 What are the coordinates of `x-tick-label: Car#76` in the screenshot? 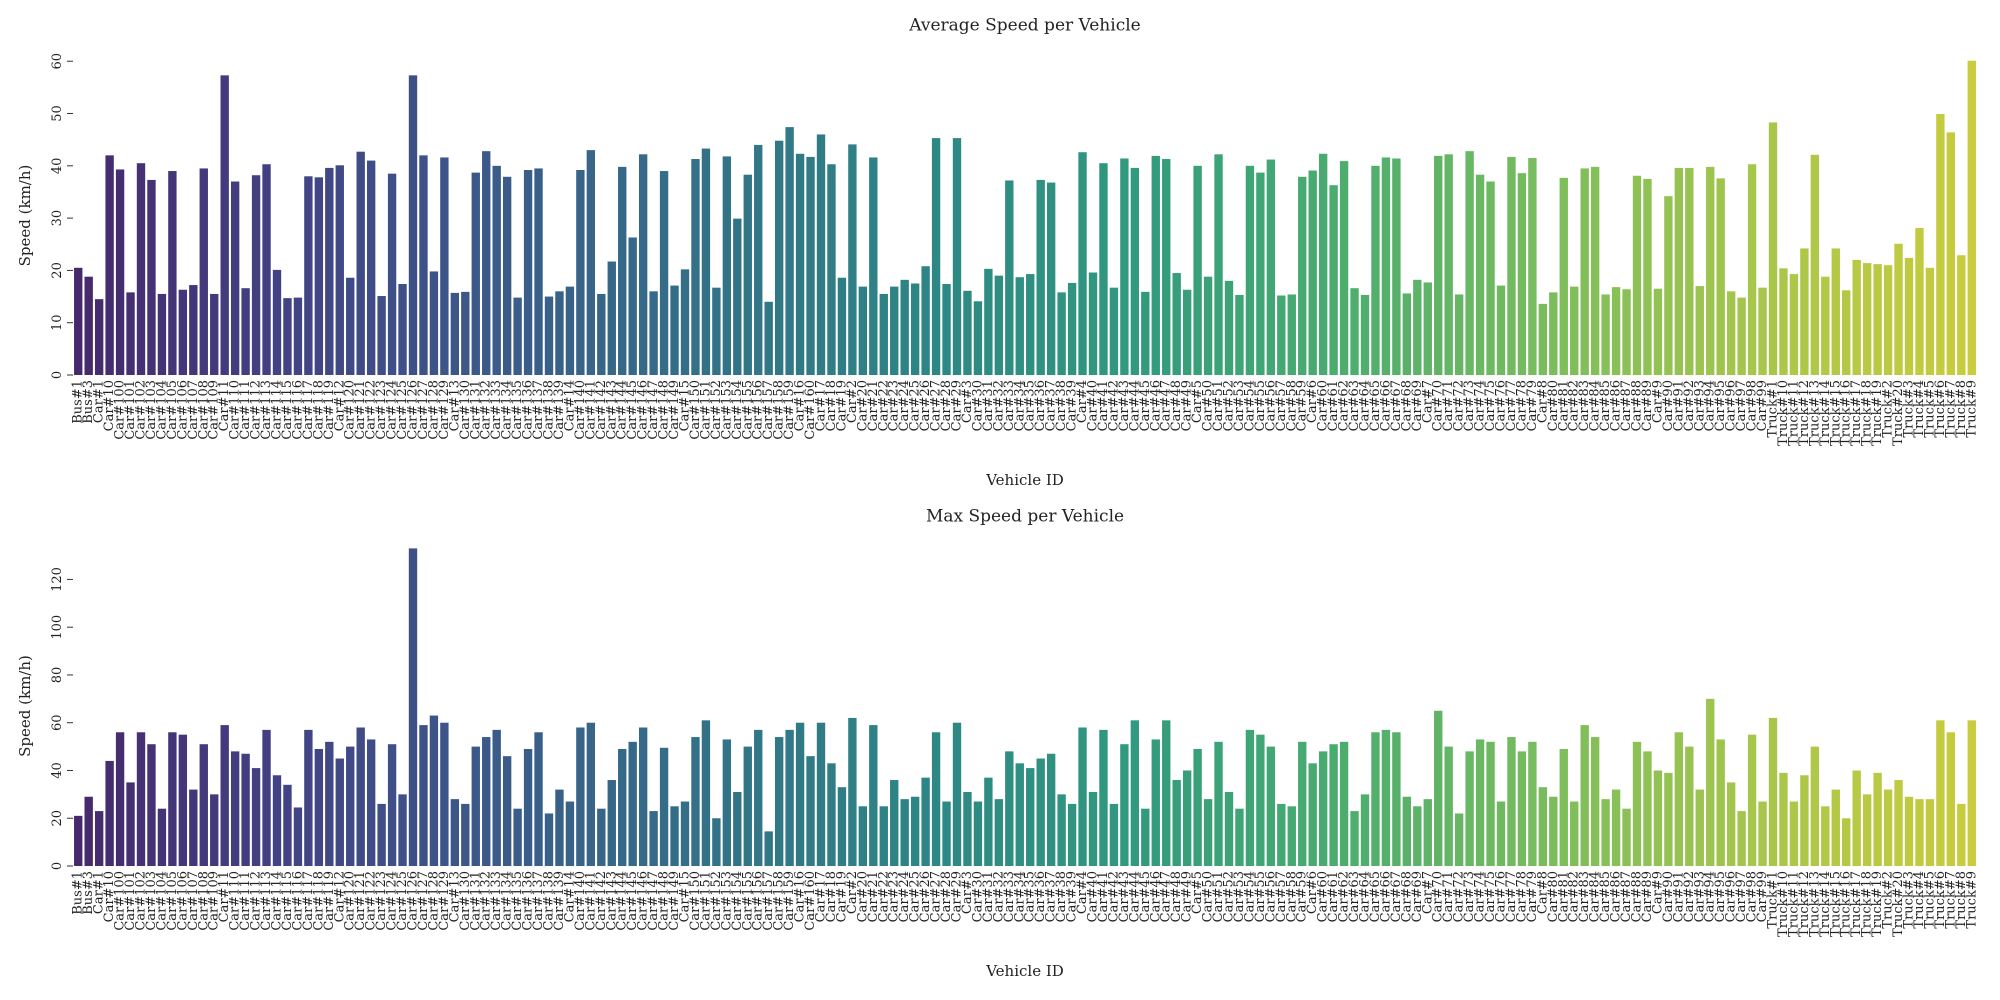 It's located at (1501, 405).